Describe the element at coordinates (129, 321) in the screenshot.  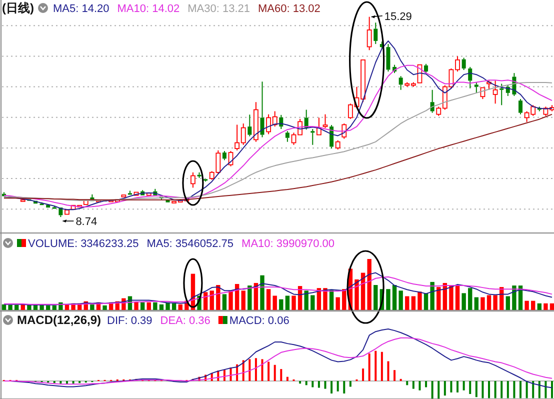
I see `text: DIF: 0.39` at that location.